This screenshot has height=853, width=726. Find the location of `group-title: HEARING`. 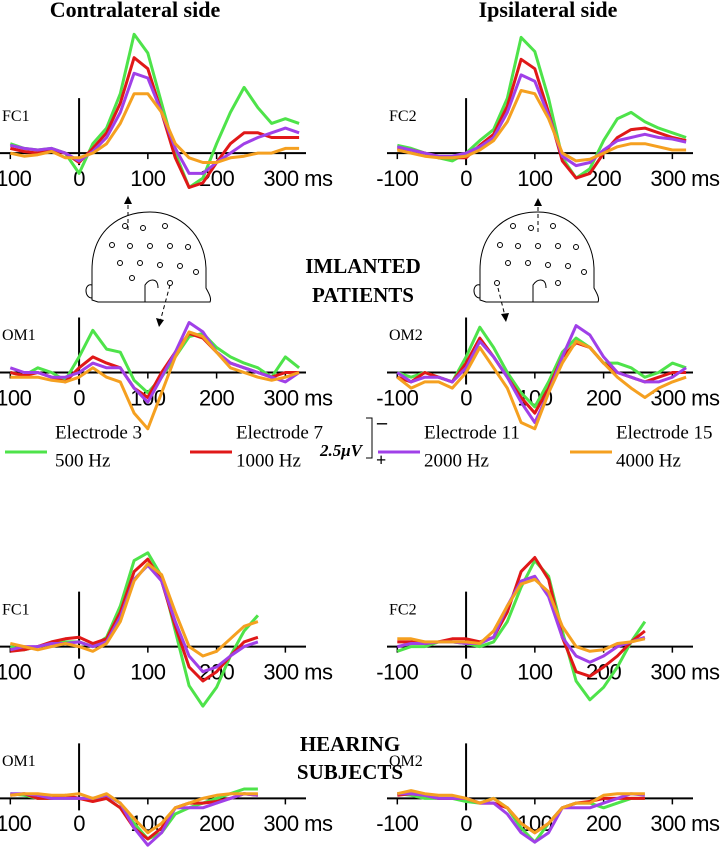

group-title: HEARING is located at coordinates (350, 744).